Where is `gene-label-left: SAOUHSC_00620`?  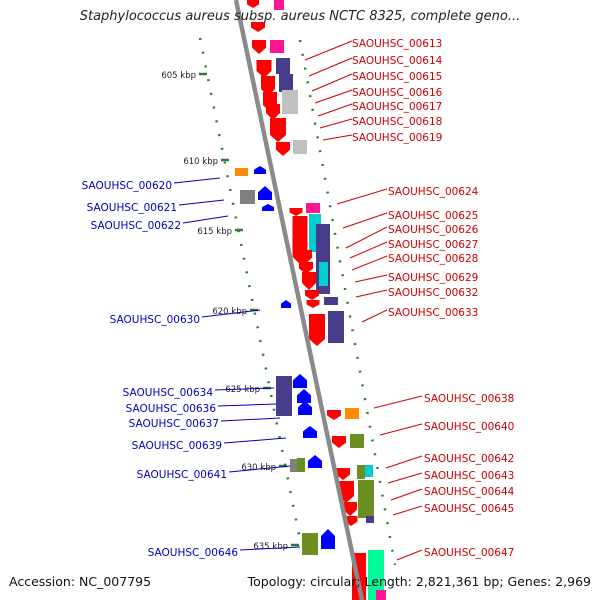 gene-label-left: SAOUHSC_00620 is located at coordinates (127, 186).